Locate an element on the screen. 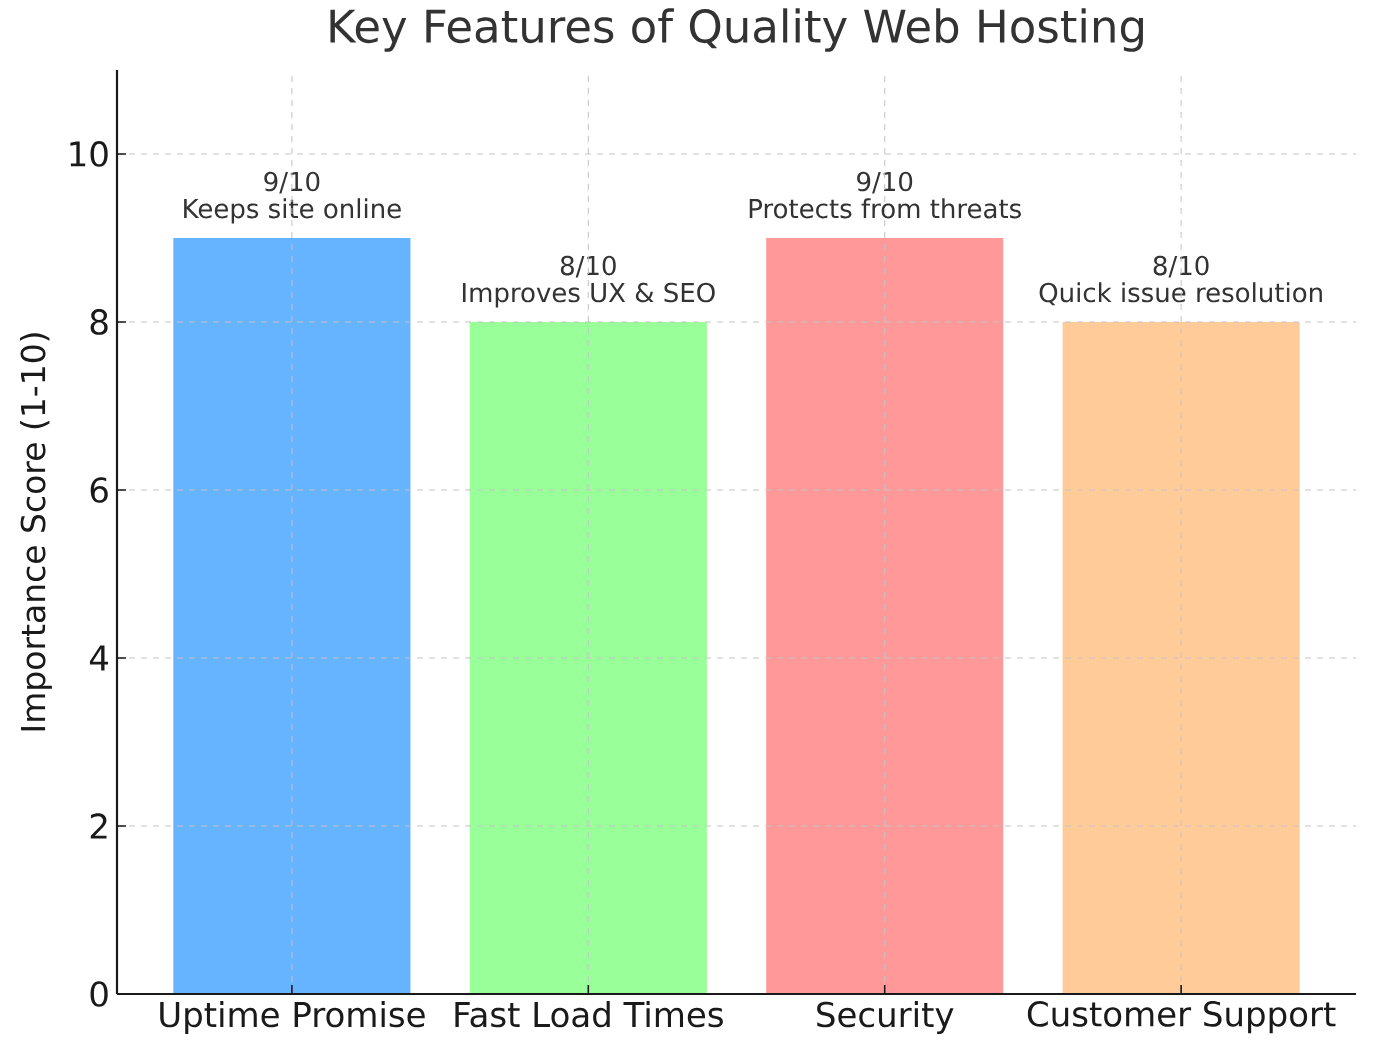  y-tick-label: 6 is located at coordinates (99, 490).